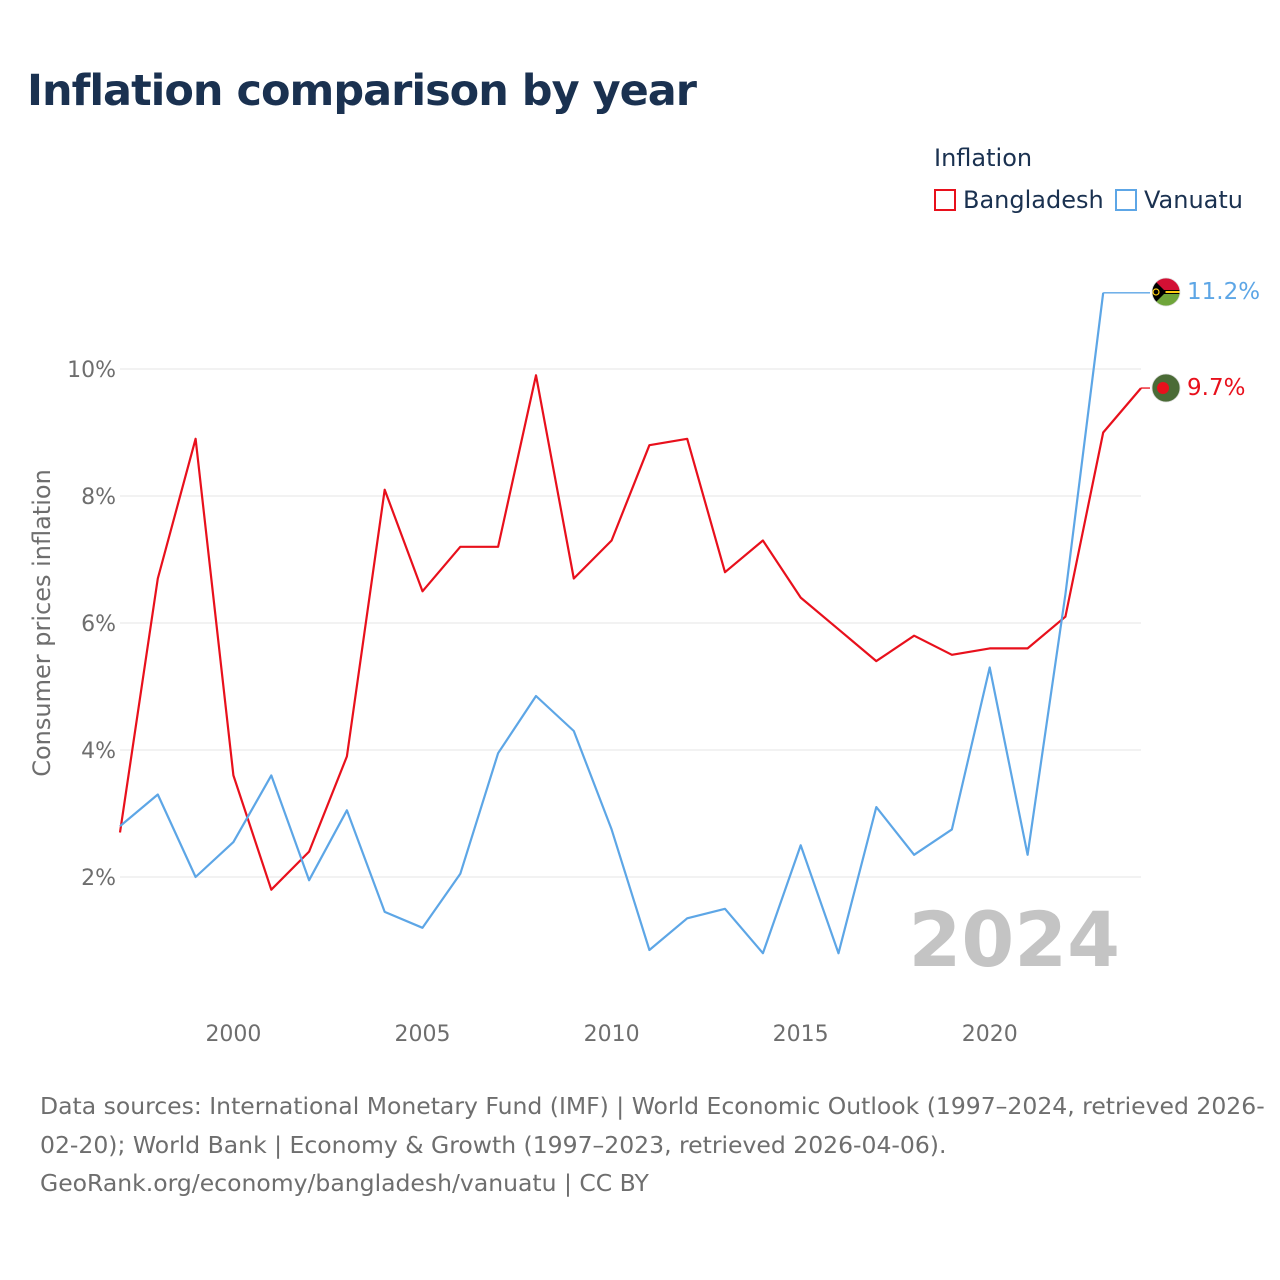  I want to click on legend-title: Inflation, so click(983, 158).